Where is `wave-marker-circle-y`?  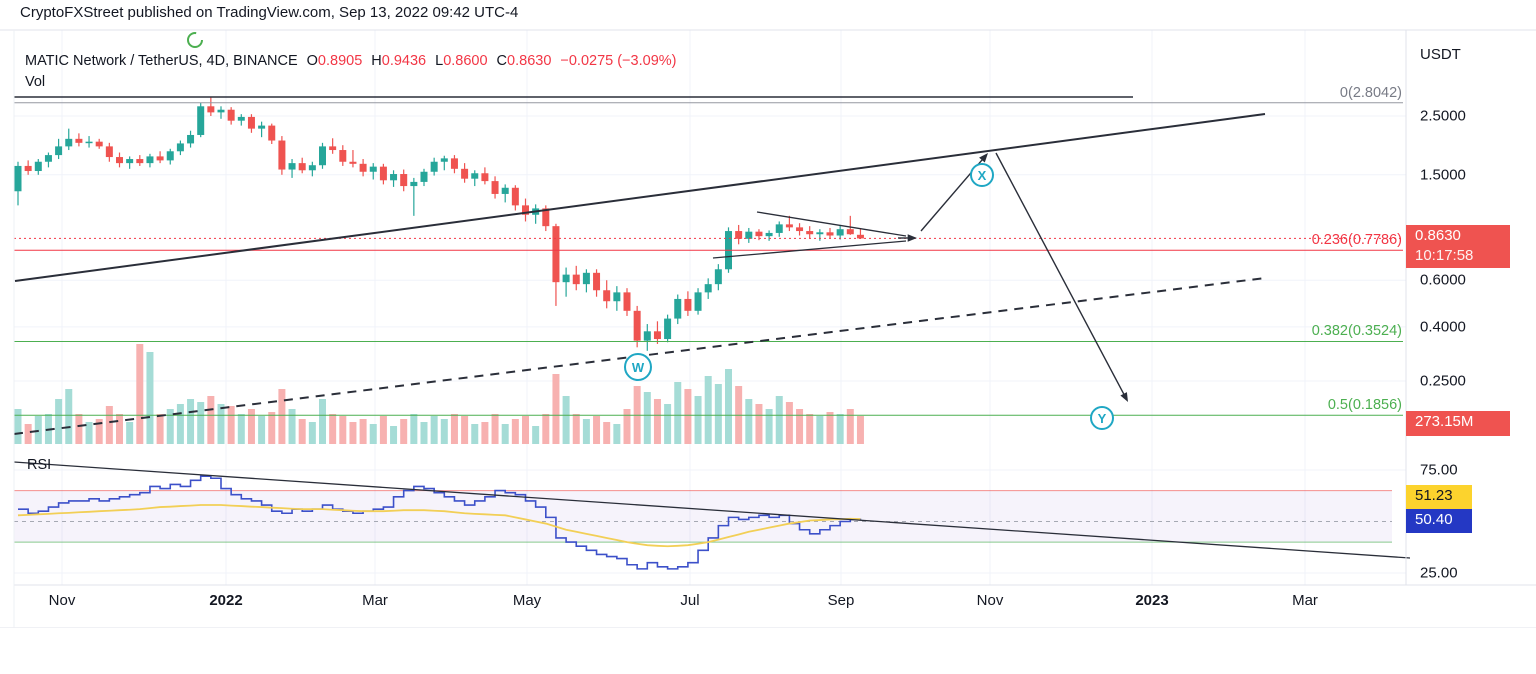 wave-marker-circle-y is located at coordinates (1102, 418).